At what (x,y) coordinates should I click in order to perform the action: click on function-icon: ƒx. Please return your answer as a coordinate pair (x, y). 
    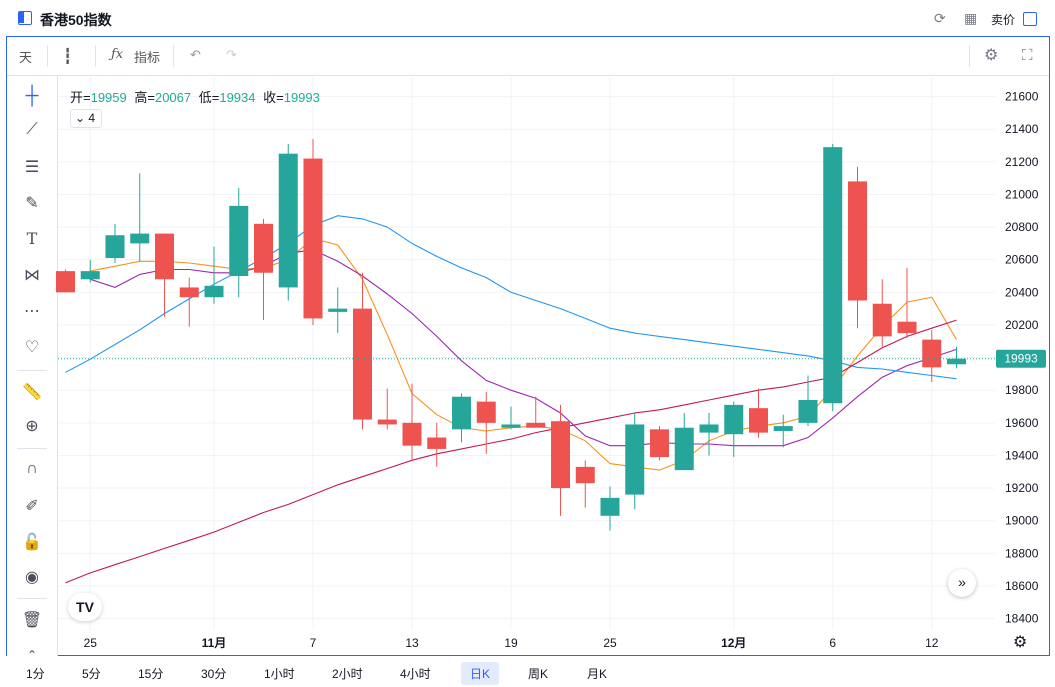
    Looking at the image, I should click on (117, 54).